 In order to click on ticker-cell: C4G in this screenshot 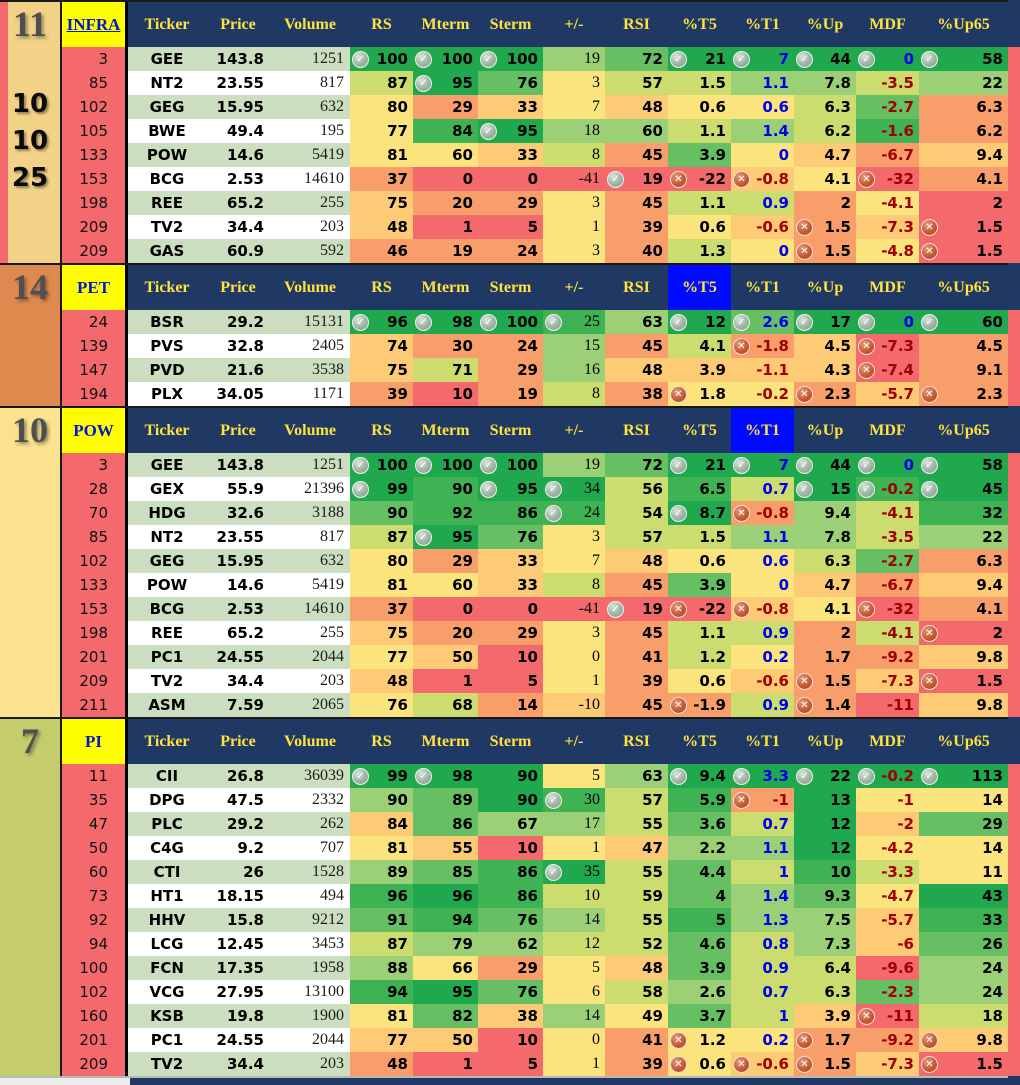, I will do `click(167, 848)`.